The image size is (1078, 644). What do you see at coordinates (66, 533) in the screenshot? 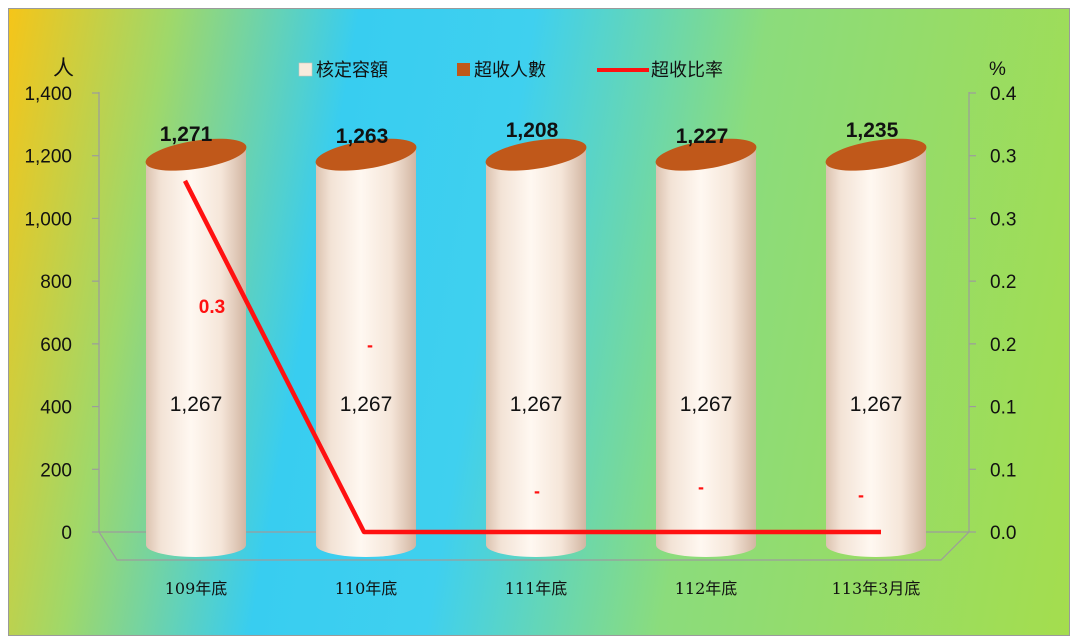
I see `left-tick-label: 0` at bounding box center [66, 533].